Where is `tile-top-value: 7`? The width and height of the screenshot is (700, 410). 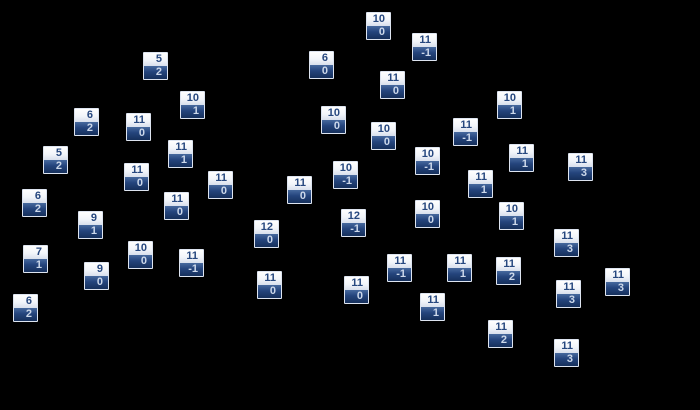
tile-top-value: 7 is located at coordinates (35, 252).